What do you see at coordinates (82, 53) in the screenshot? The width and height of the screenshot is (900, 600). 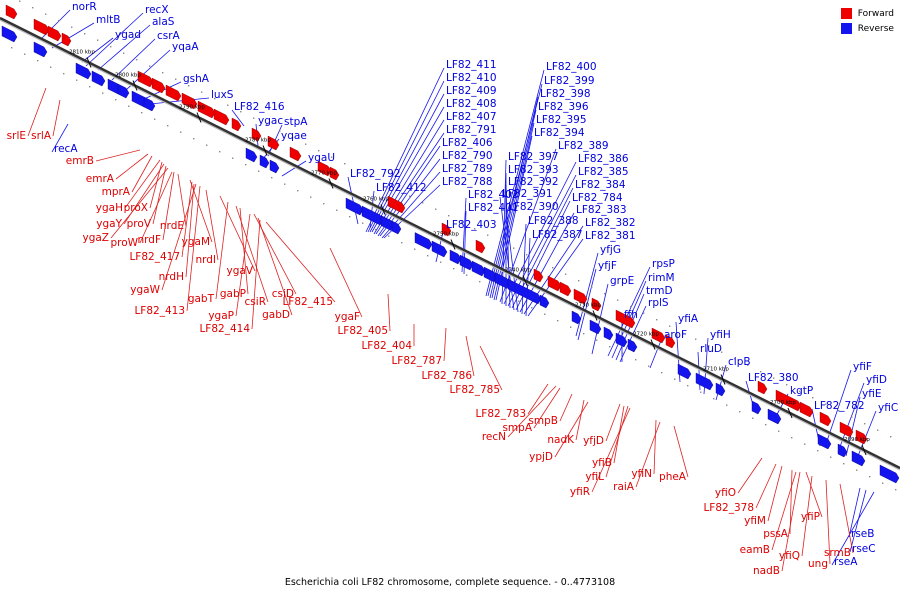 I see `tick-label: 2810 kbp` at bounding box center [82, 53].